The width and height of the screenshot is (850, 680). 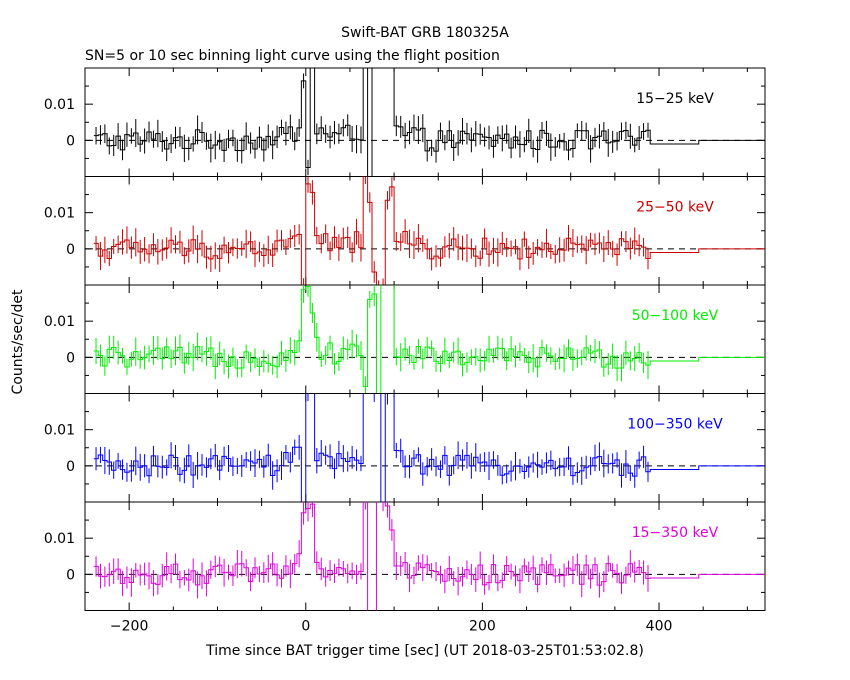 I want to click on panel-4: 0.01 0 100−350 keV, so click(x=405, y=448).